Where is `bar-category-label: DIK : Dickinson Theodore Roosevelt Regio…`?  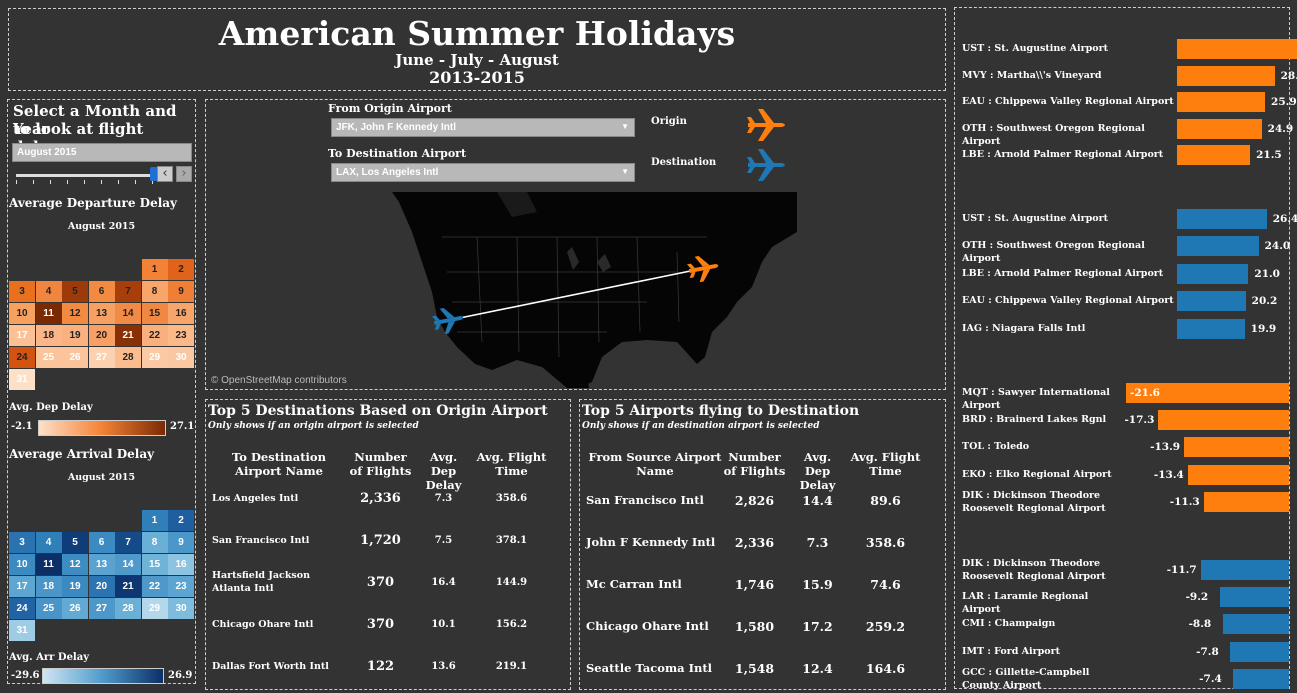 bar-category-label: DIK : Dickinson Theodore Roosevelt Regio… is located at coordinates (1034, 570).